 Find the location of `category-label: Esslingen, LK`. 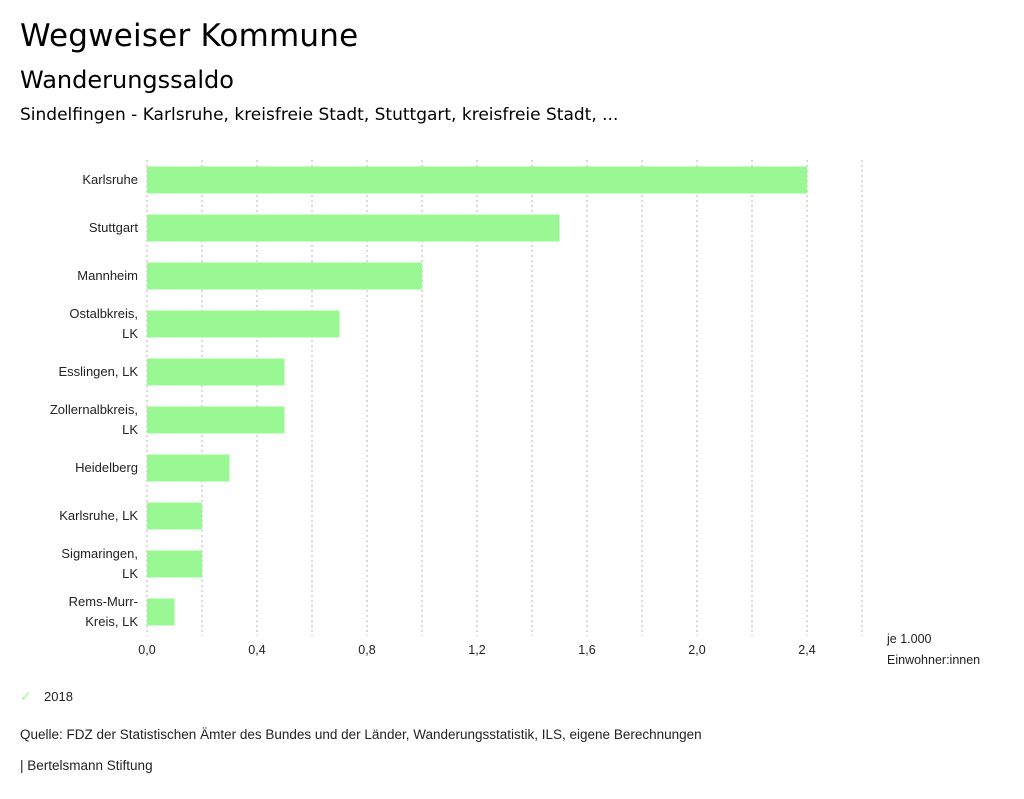

category-label: Esslingen, LK is located at coordinates (99, 371).